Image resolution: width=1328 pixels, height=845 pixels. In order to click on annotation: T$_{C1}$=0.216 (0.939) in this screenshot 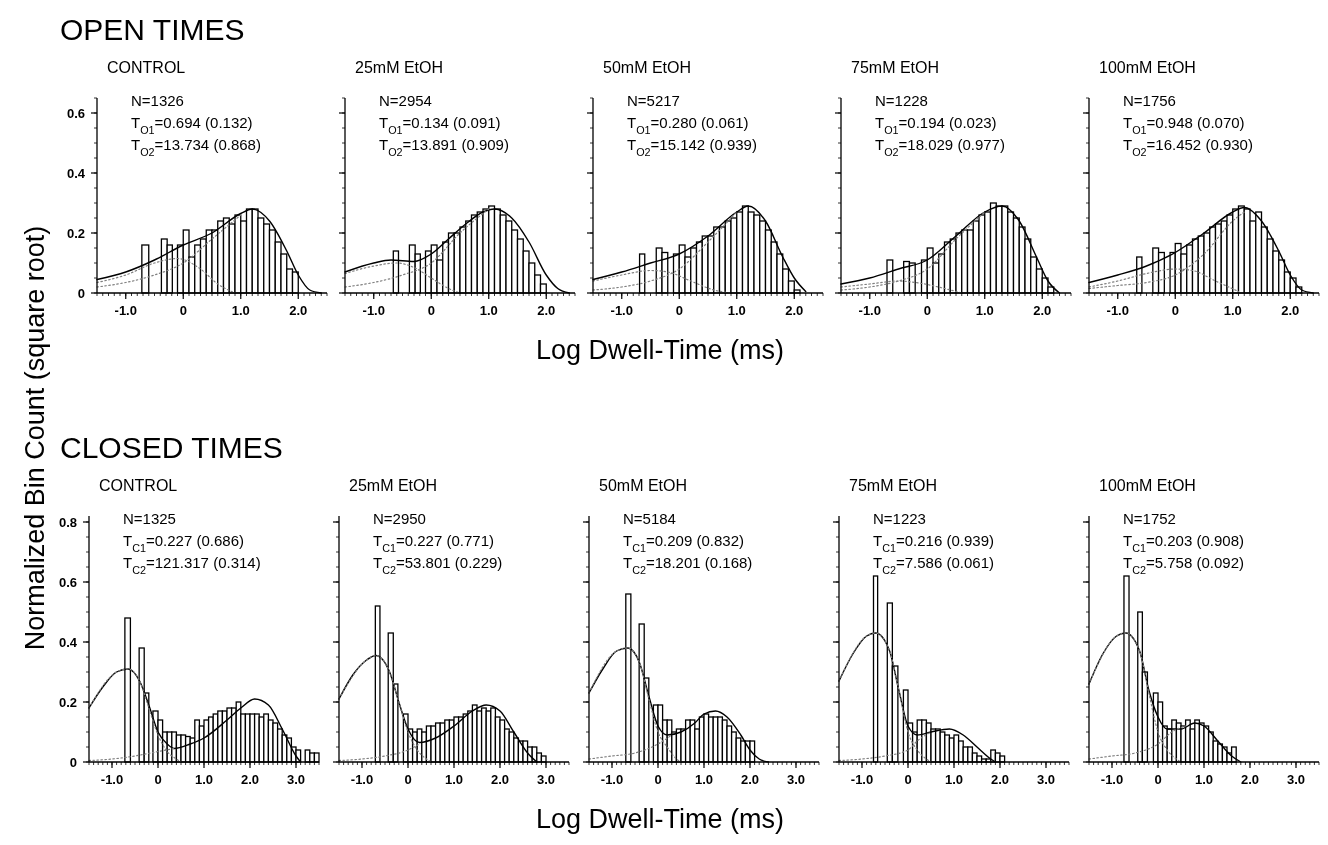, I will do `click(933, 543)`.